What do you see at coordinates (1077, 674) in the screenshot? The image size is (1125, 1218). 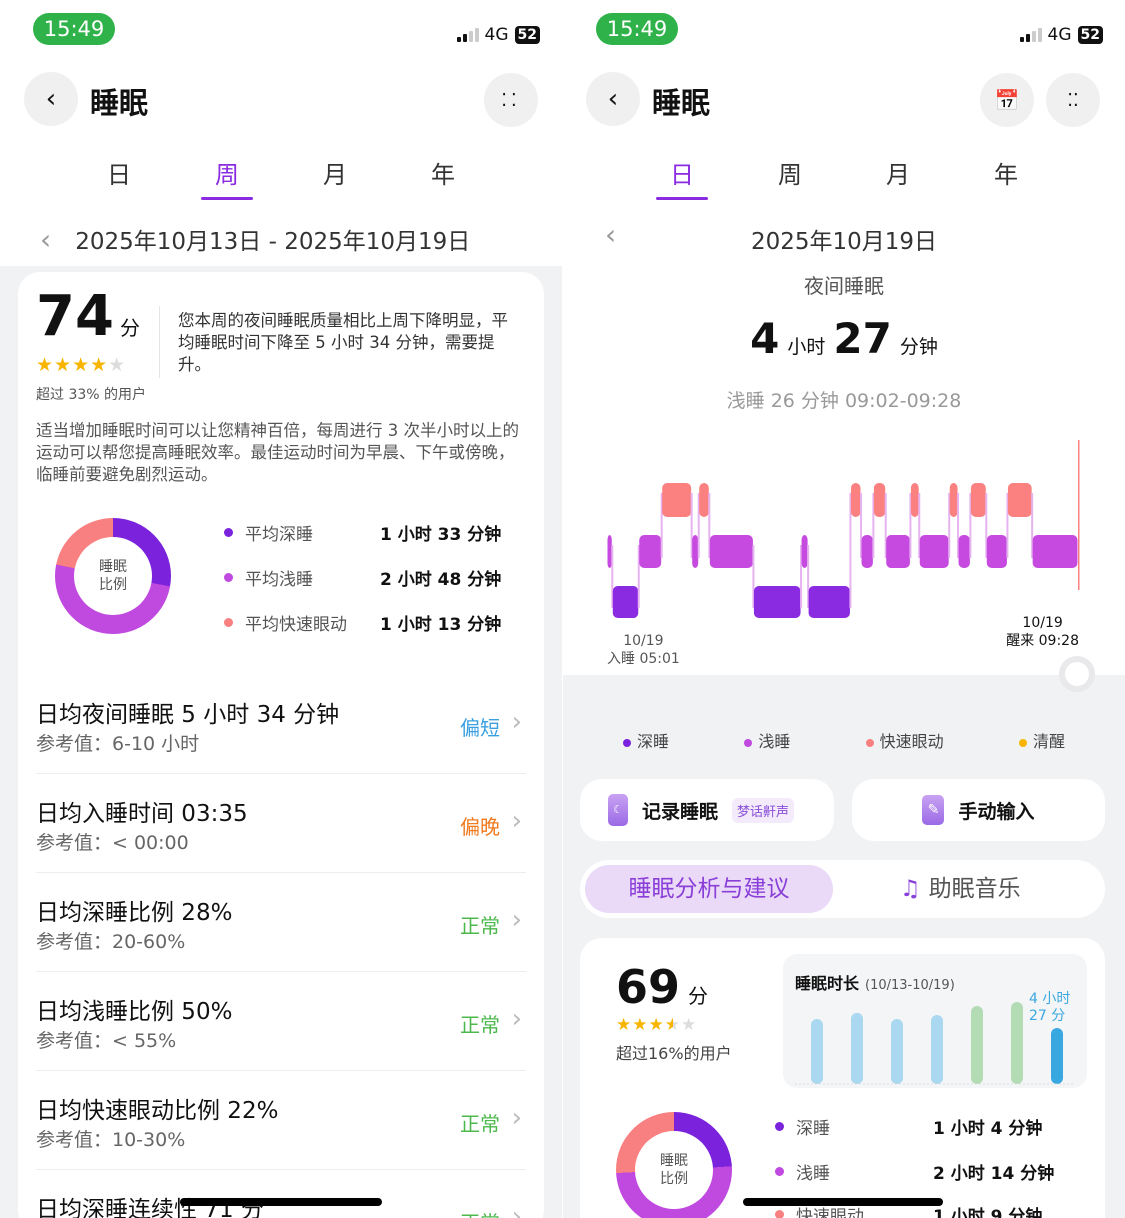 I see `chart-handle` at bounding box center [1077, 674].